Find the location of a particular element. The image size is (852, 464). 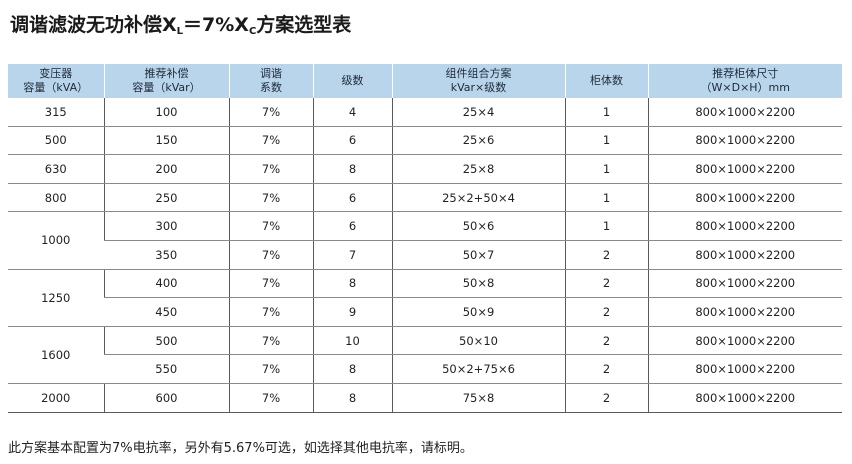

header-component-scheme: 组件组合方案 kVar×级数 is located at coordinates (478, 81).